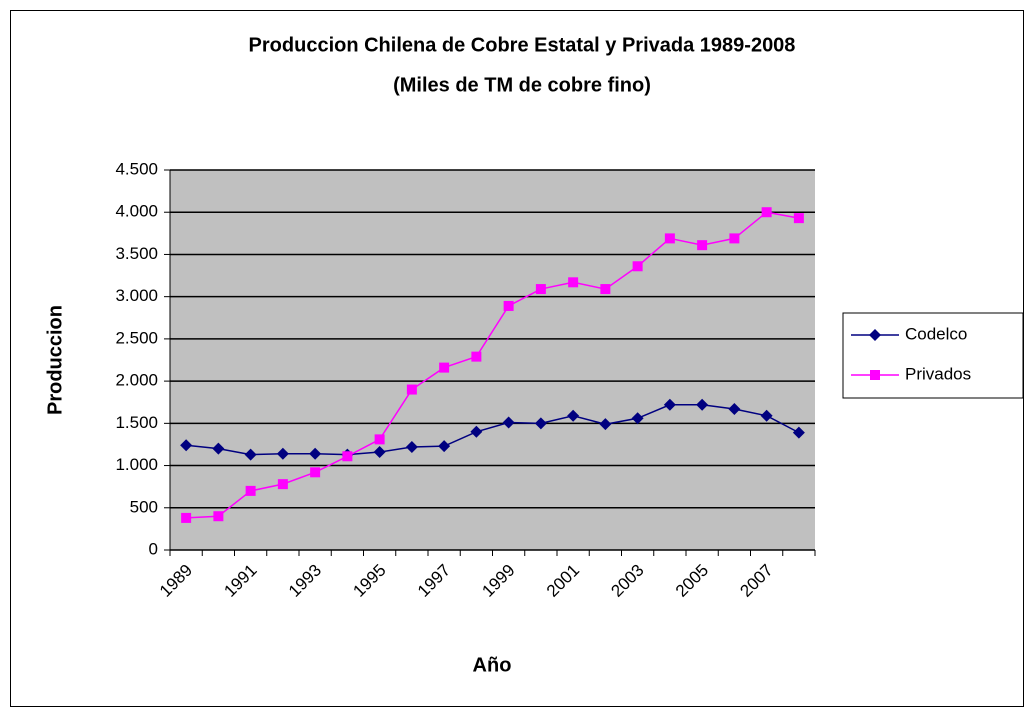 This screenshot has height=708, width=1025. What do you see at coordinates (136, 295) in the screenshot?
I see `y-tick-label: 3.000` at bounding box center [136, 295].